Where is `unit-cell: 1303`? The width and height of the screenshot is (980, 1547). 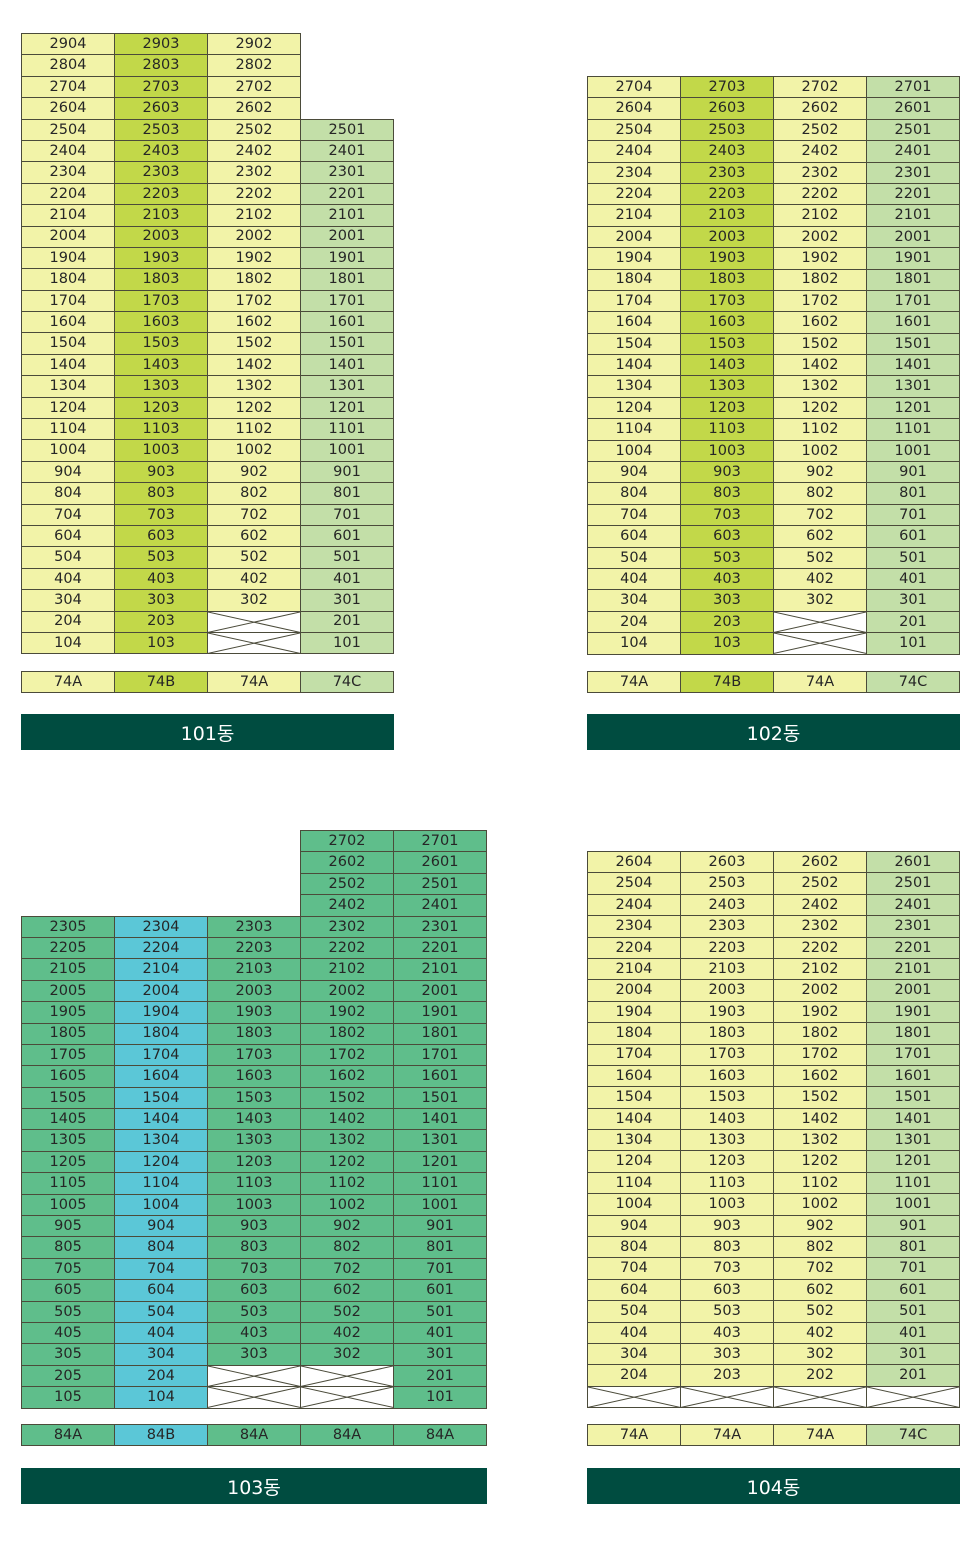
unit-cell: 1303 is located at coordinates (161, 386).